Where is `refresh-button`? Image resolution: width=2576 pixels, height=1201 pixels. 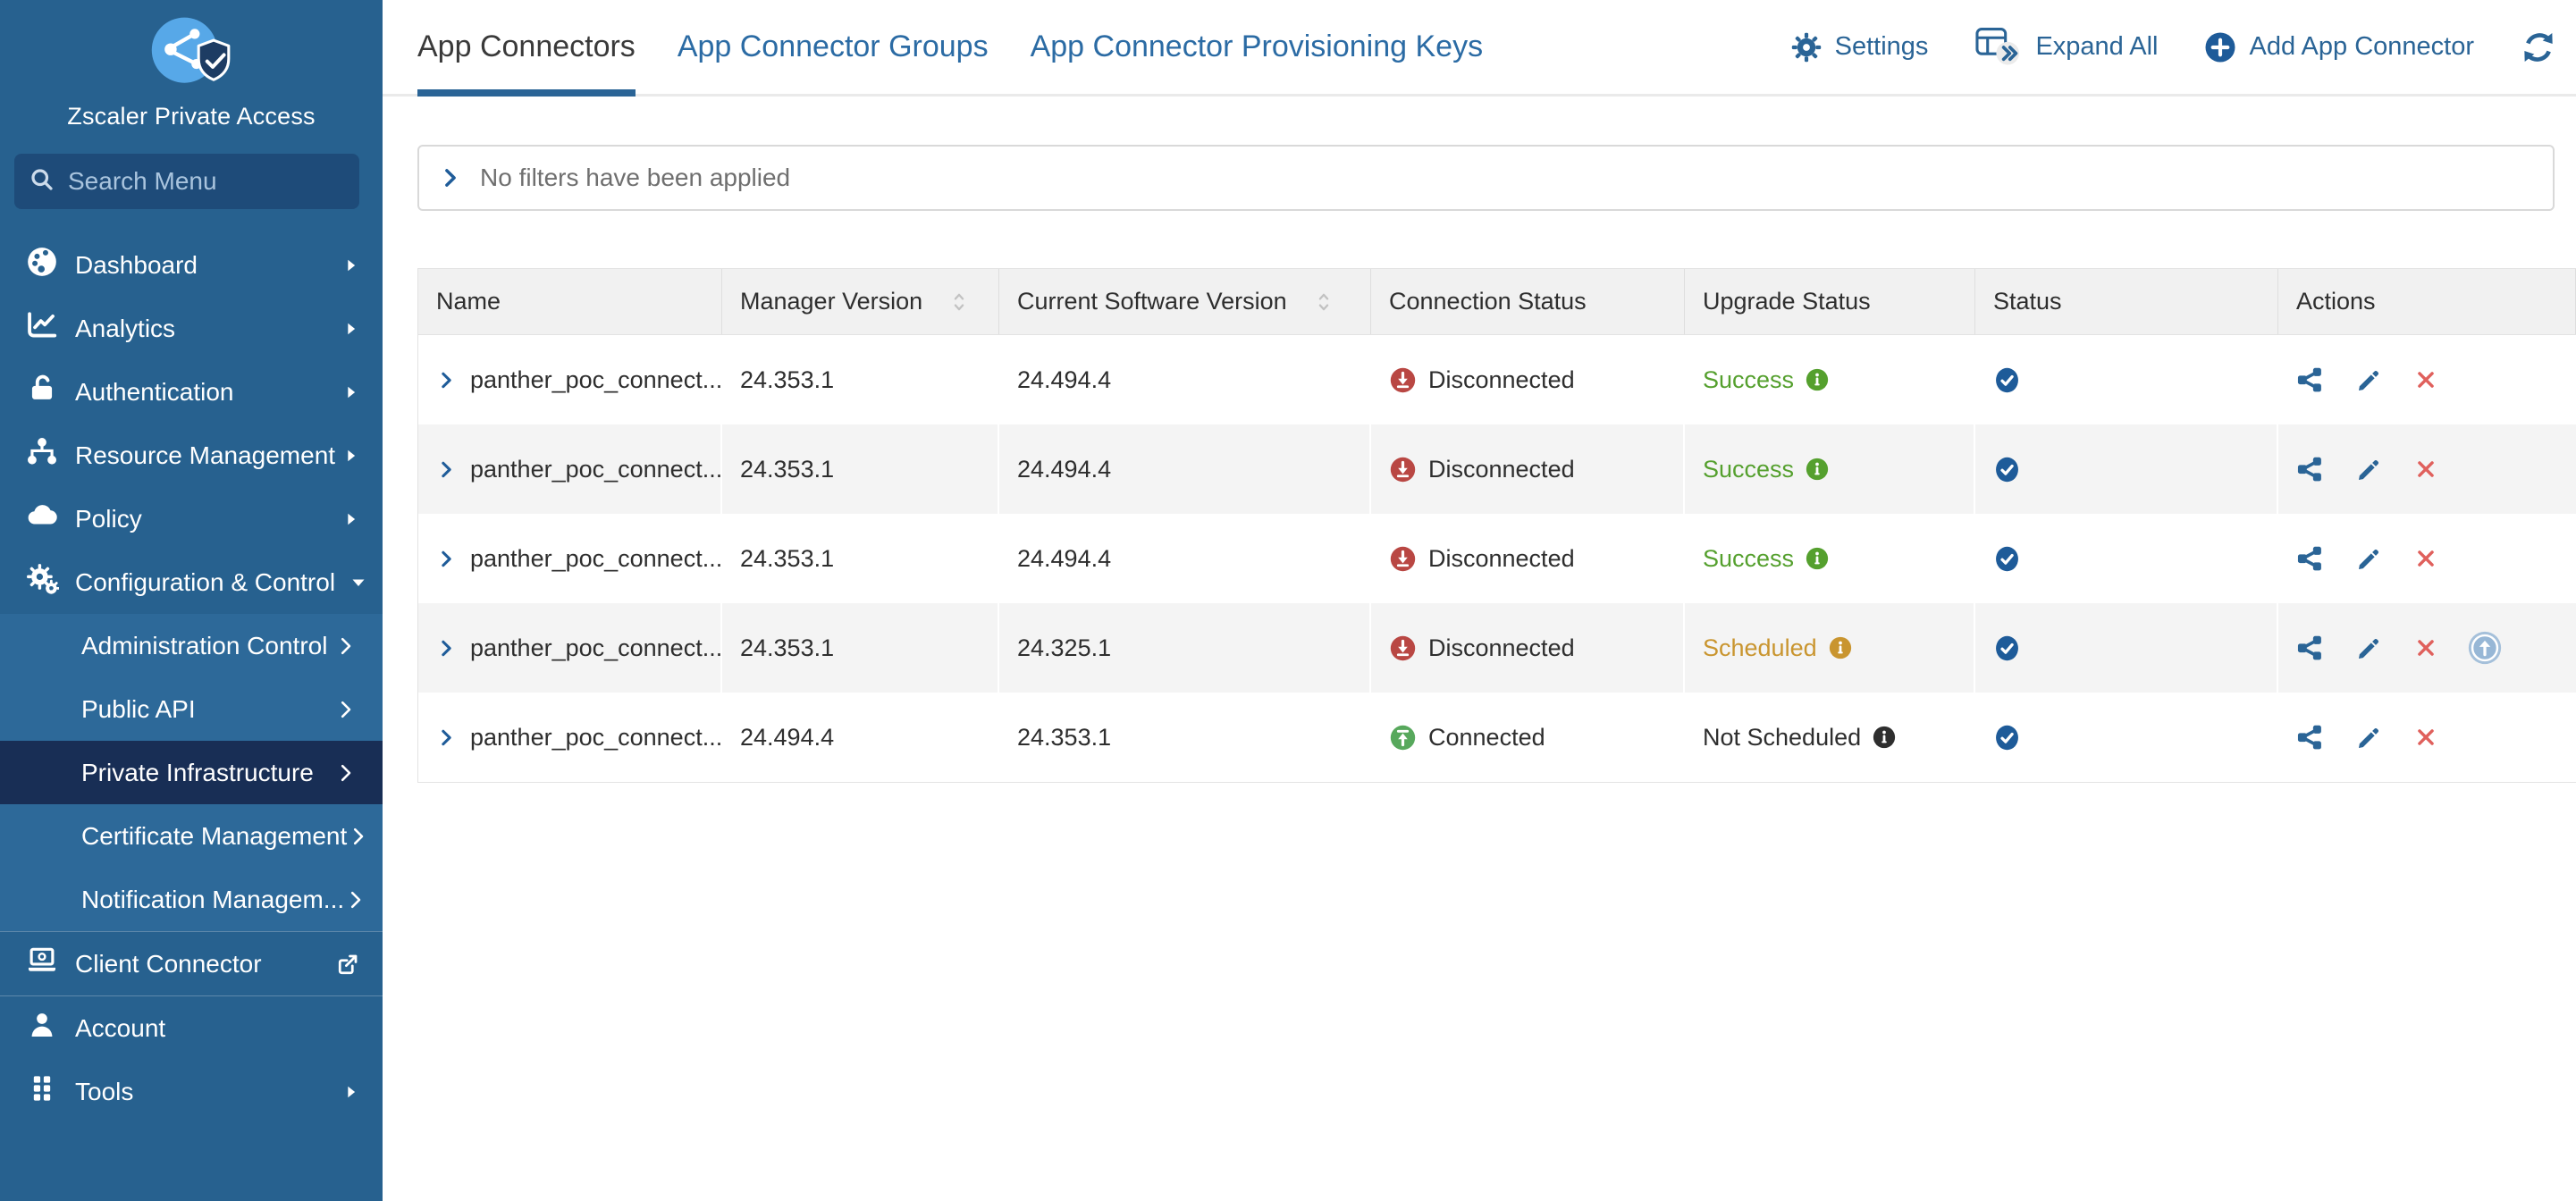 refresh-button is located at coordinates (2539, 47).